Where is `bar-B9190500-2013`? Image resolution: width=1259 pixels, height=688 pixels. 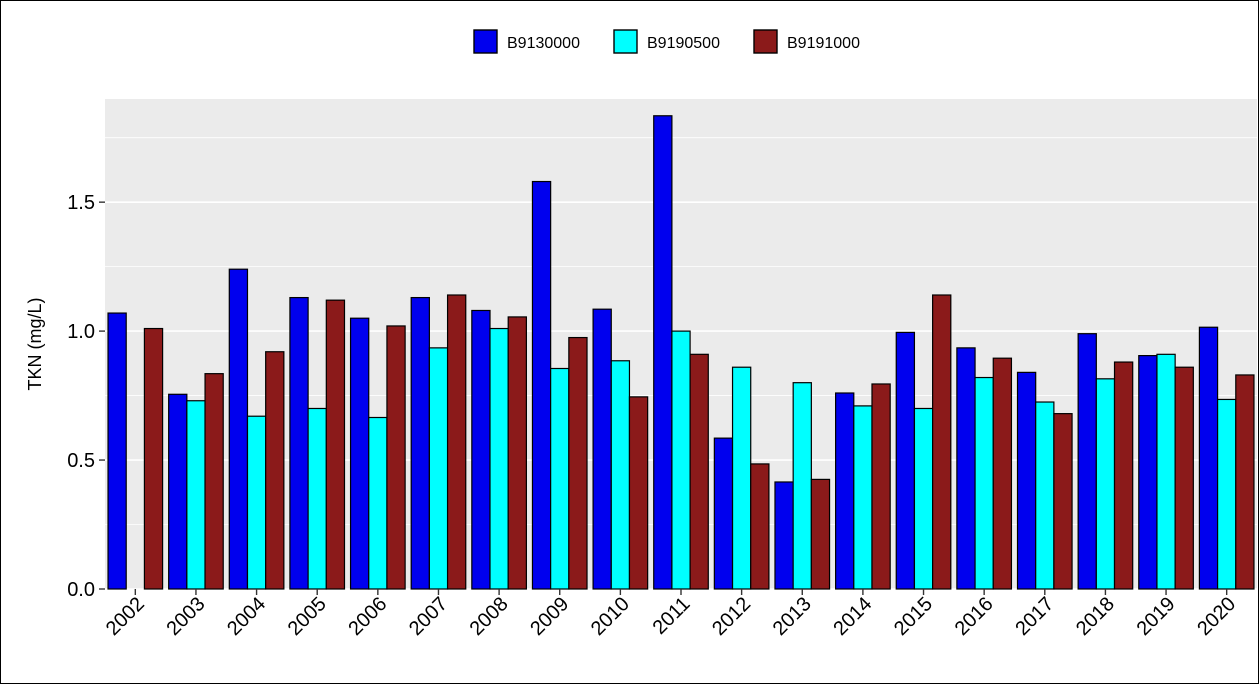
bar-B9190500-2013 is located at coordinates (802, 486).